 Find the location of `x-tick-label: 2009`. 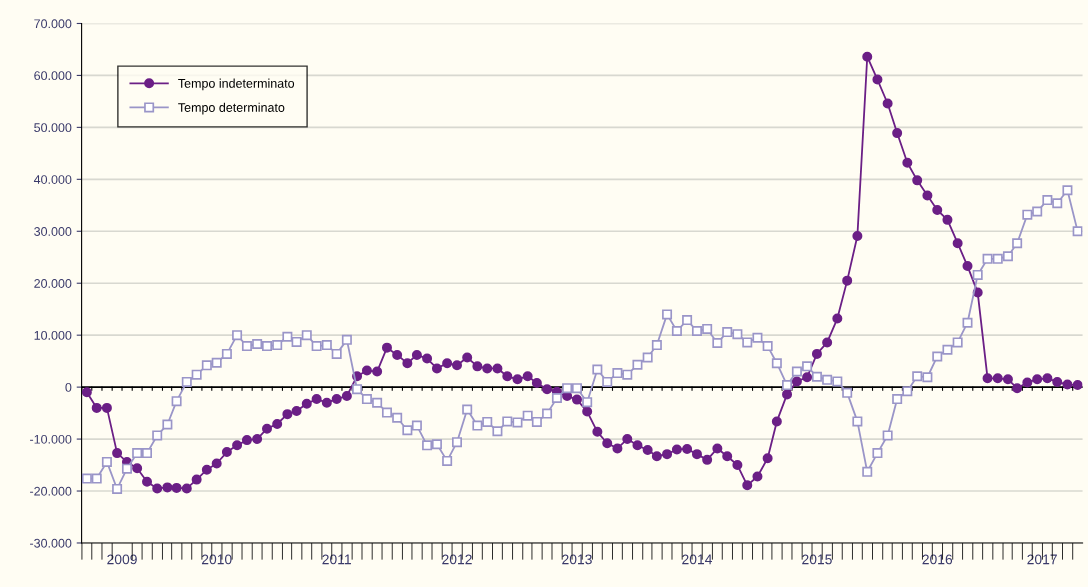

x-tick-label: 2009 is located at coordinates (122, 559).